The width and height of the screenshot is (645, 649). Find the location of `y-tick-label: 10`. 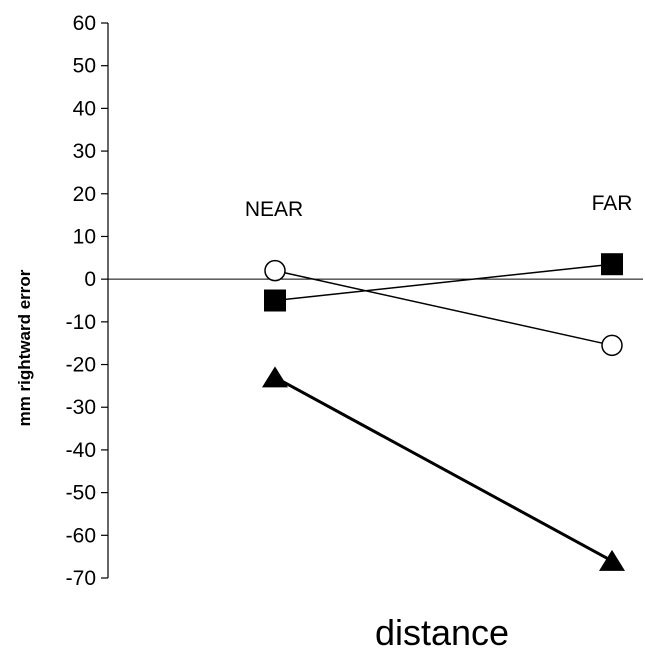

y-tick-label: 10 is located at coordinates (84, 236).